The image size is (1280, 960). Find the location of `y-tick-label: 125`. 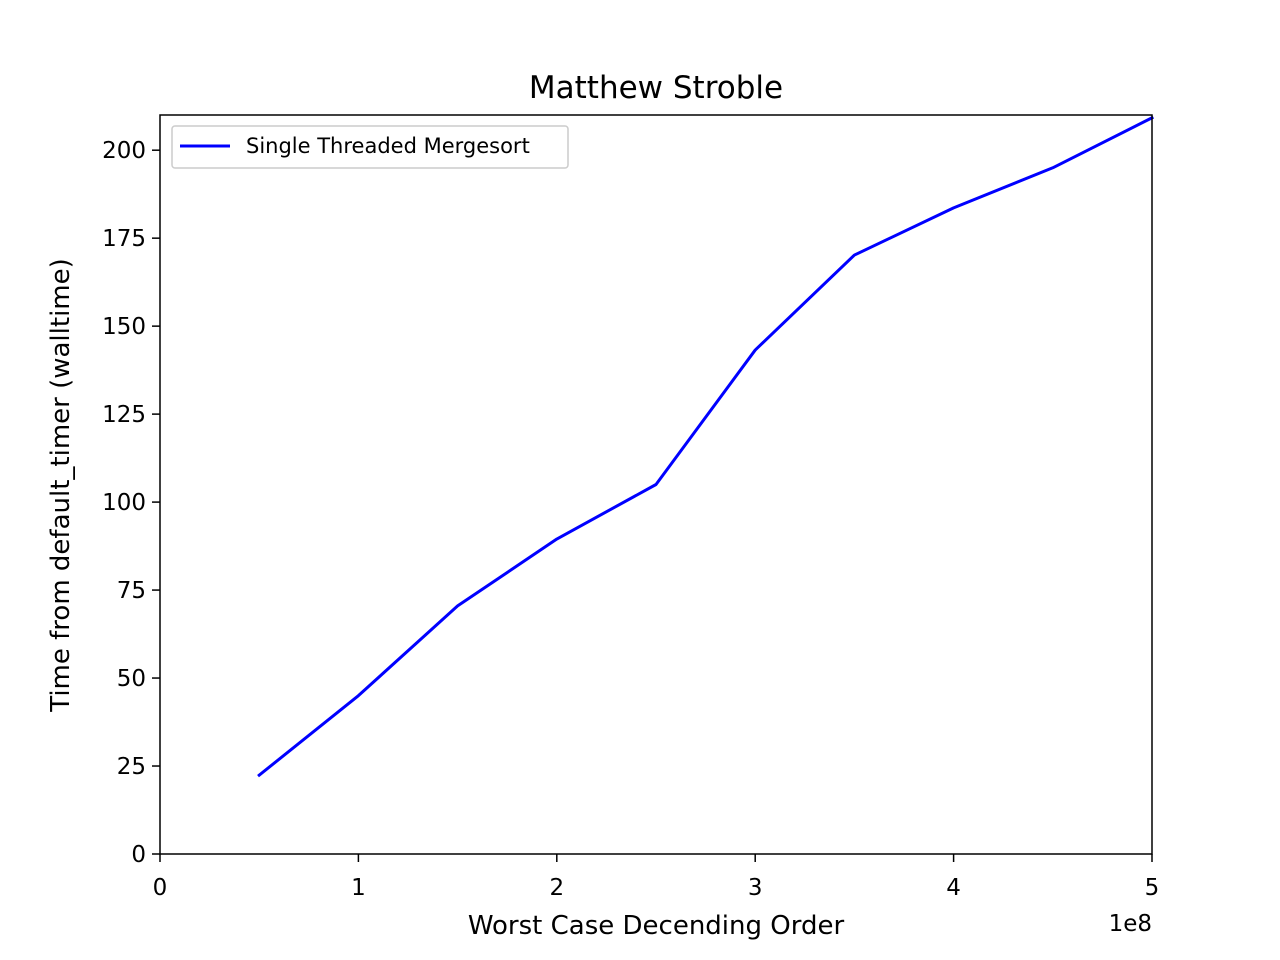

y-tick-label: 125 is located at coordinates (124, 415).